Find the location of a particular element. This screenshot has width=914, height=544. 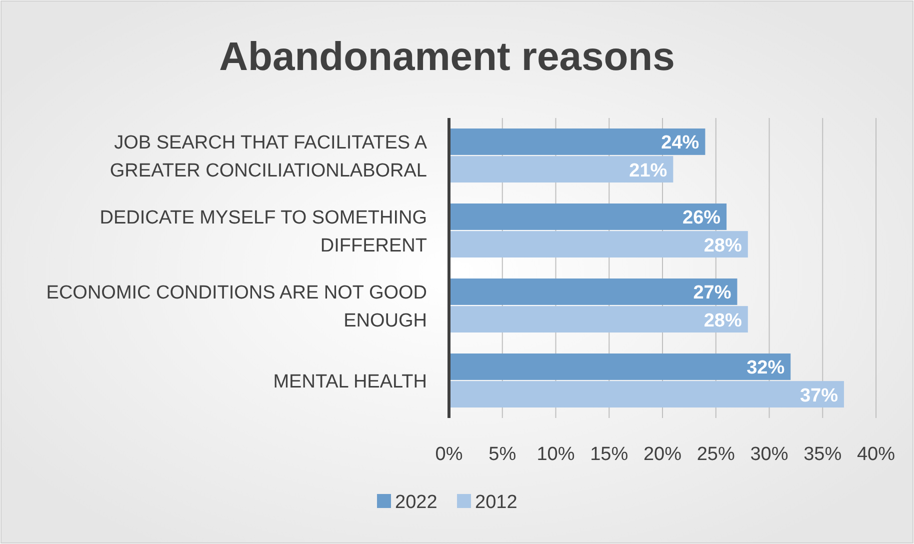

x-tick-label: 35% is located at coordinates (823, 454).